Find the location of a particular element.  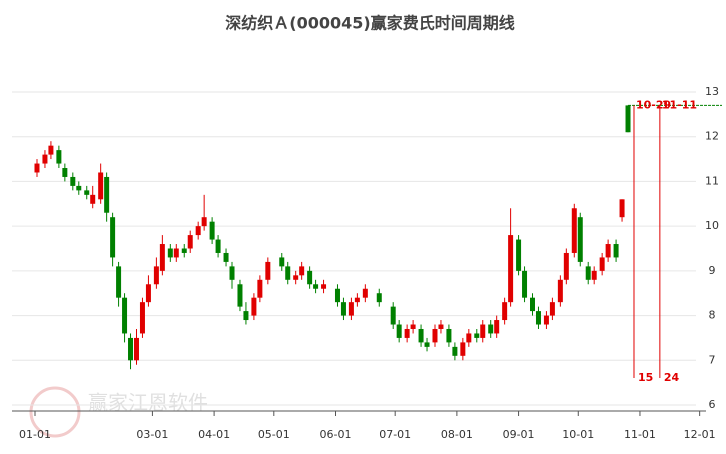

cycle-date-label: 10-29 is located at coordinates (653, 104).